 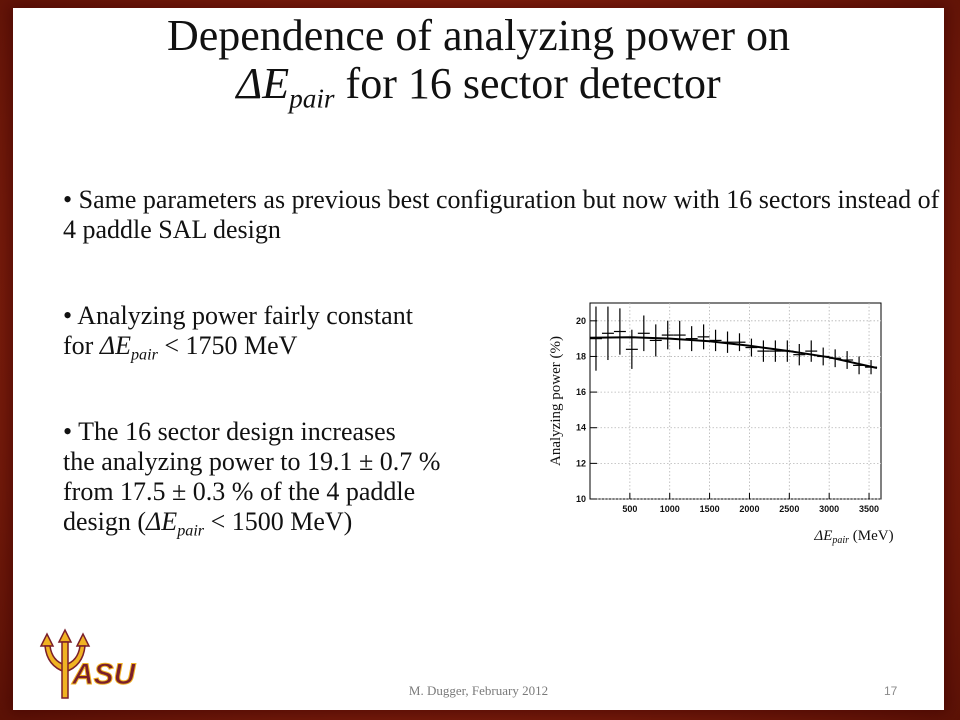 I want to click on x-tick-label: 1000, so click(x=670, y=509).